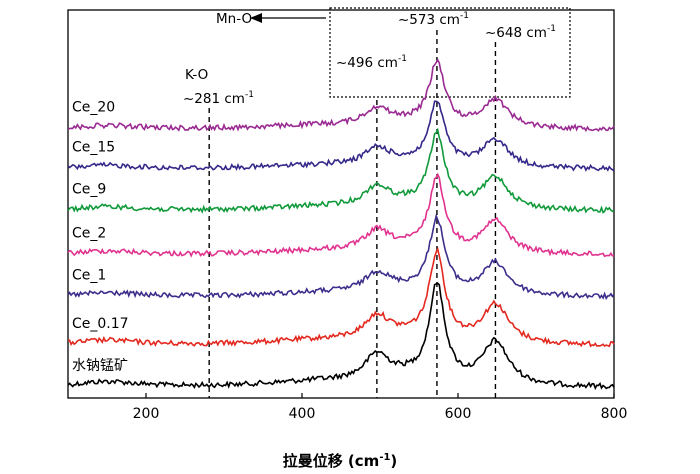  Describe the element at coordinates (234, 19) in the screenshot. I see `annotation-mn-o: Mn-O` at that location.